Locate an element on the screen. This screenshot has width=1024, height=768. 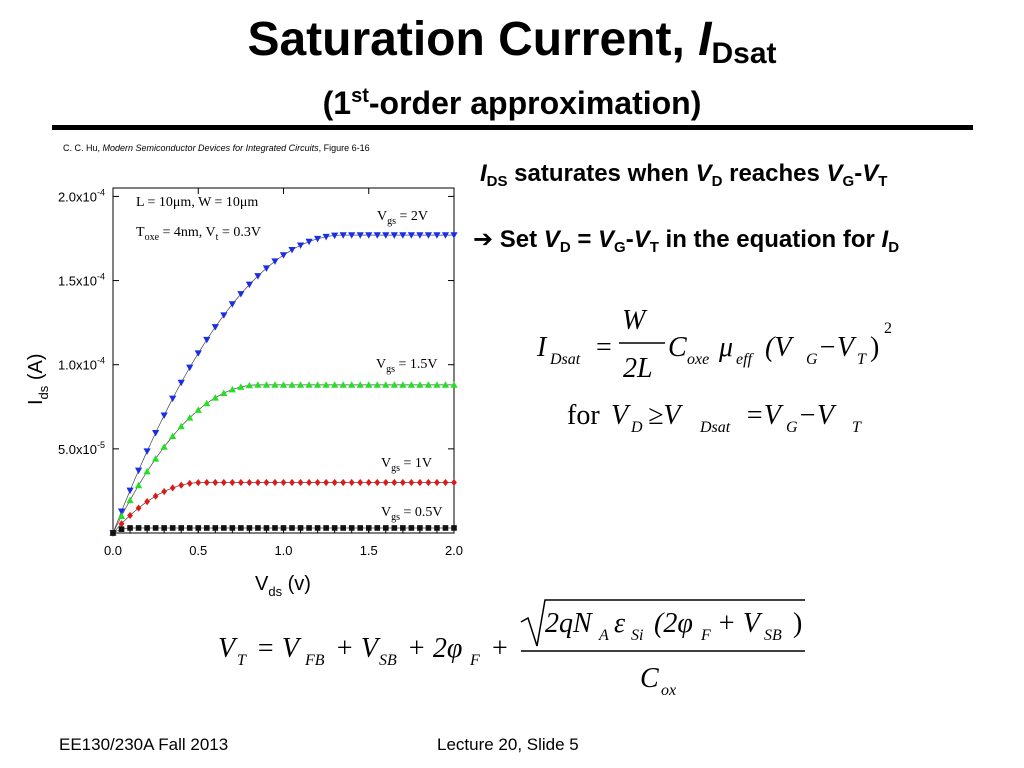
svg-text: eff is located at coordinates (745, 359).